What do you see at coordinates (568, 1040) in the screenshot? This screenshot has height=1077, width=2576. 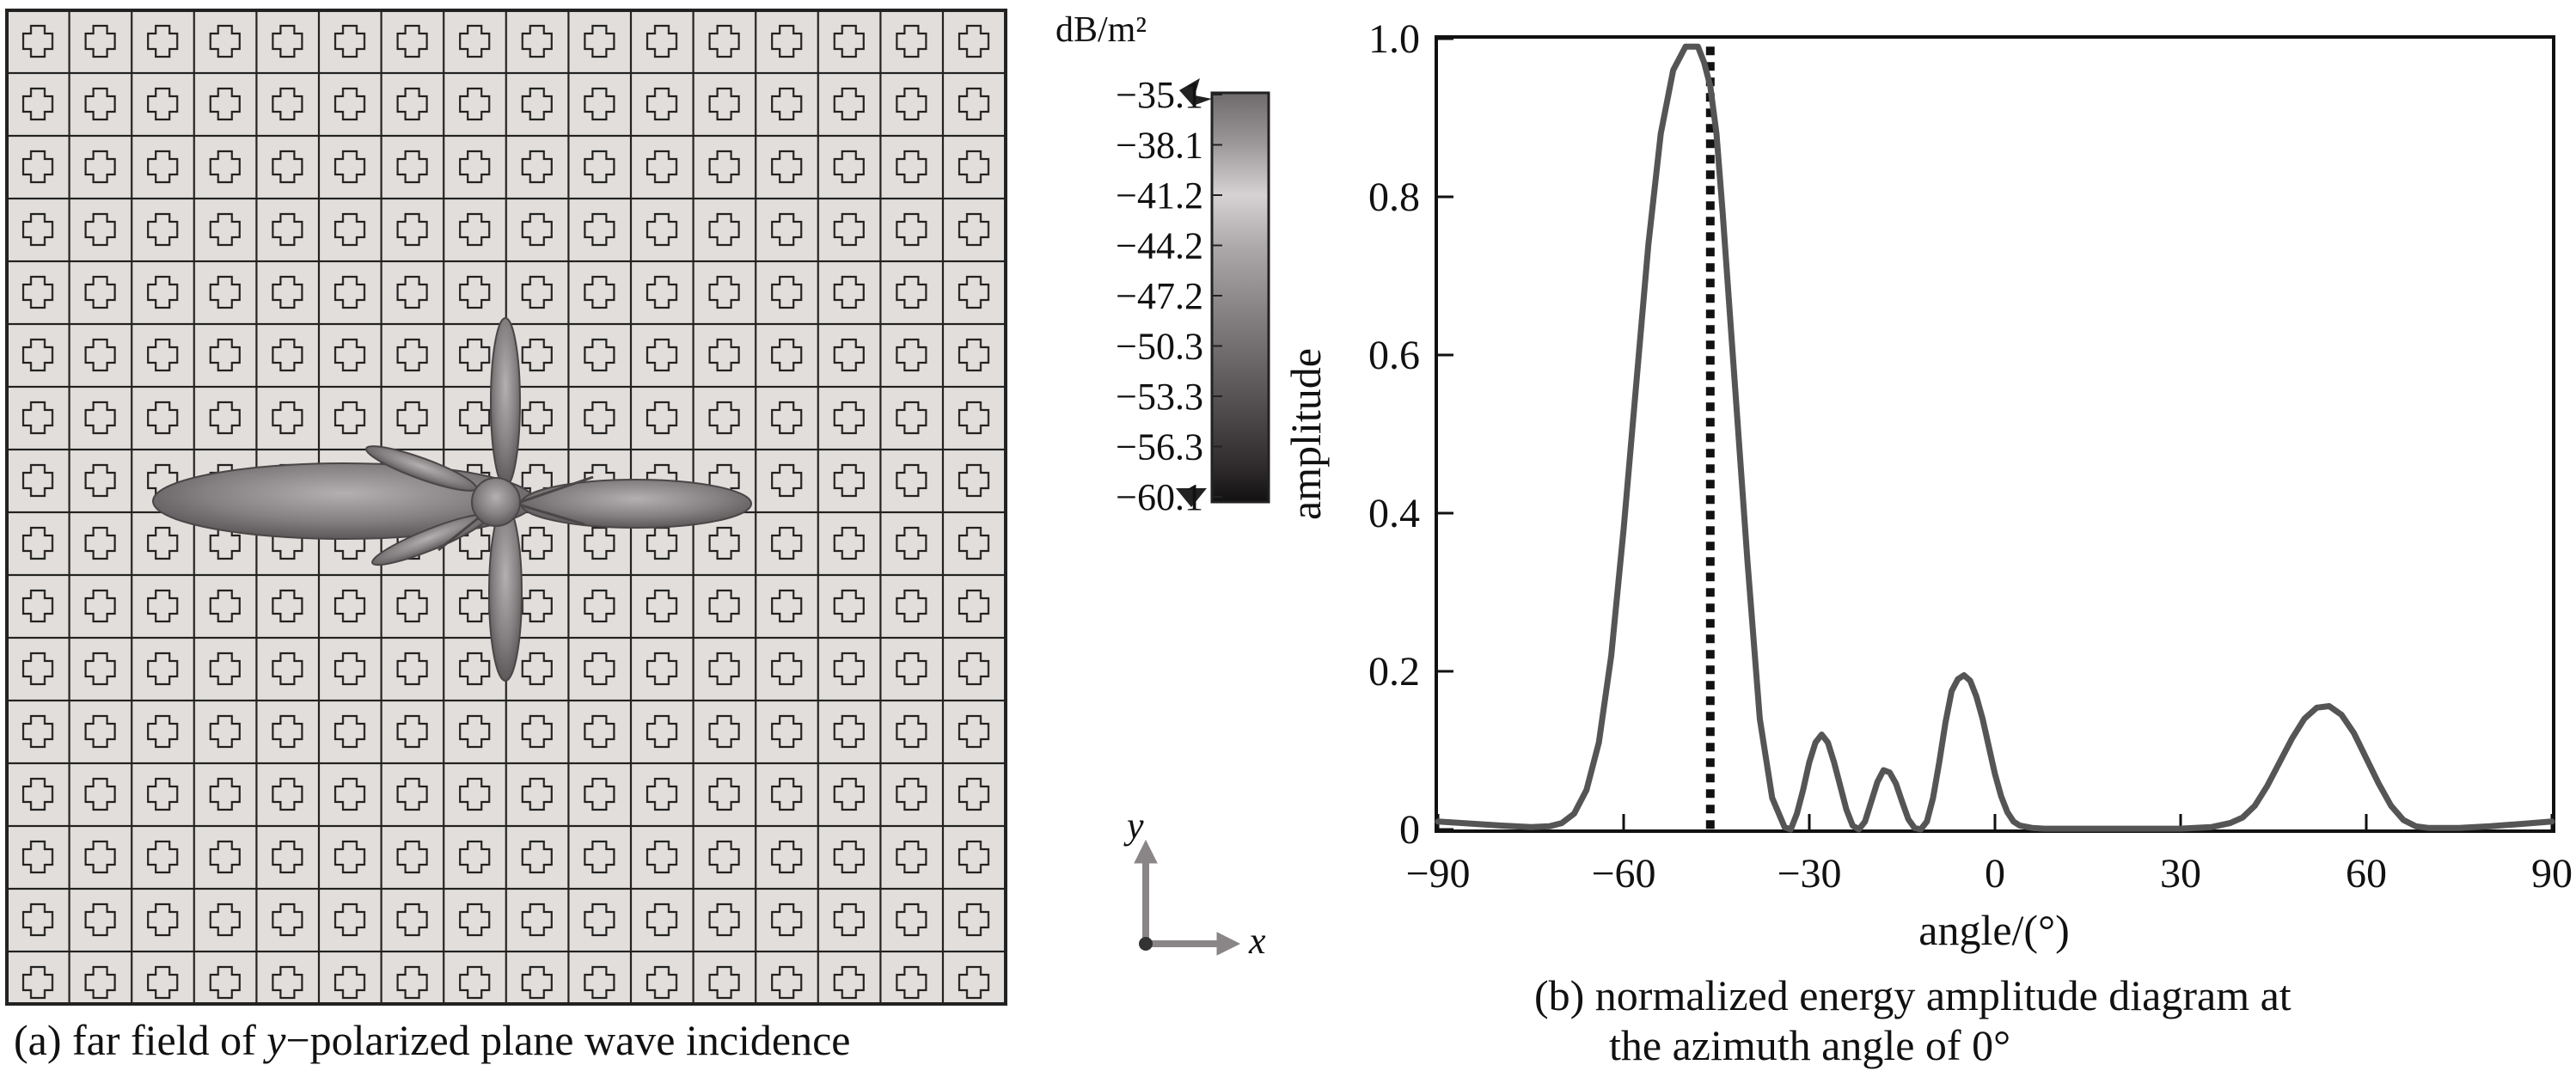 I see `caption-a-suffix: −polarized plane wave incidence` at bounding box center [568, 1040].